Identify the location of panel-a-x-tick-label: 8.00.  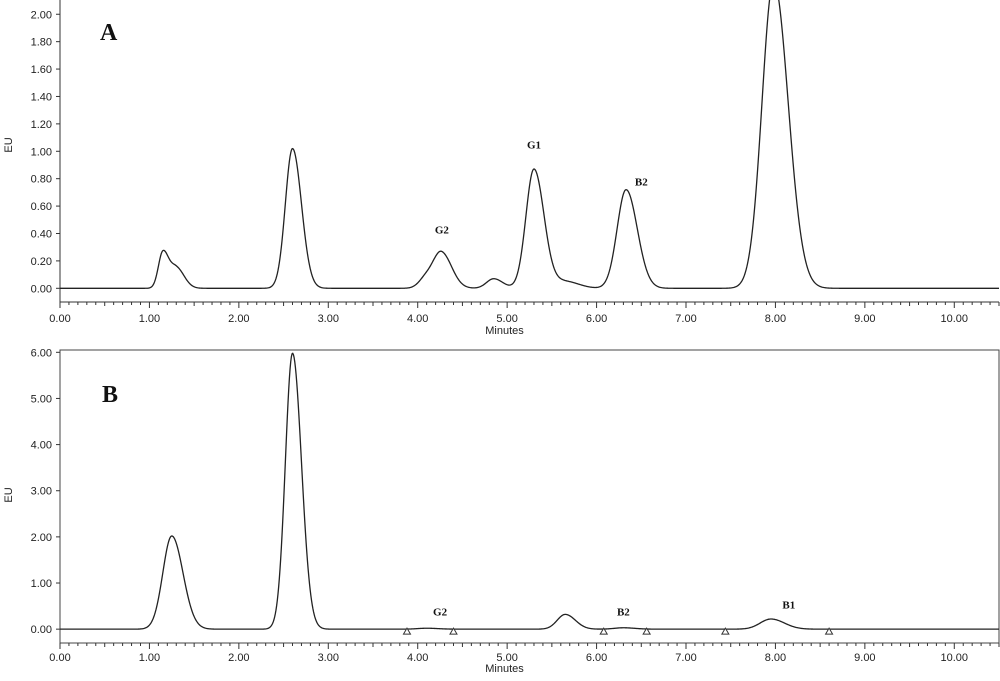
(775, 319).